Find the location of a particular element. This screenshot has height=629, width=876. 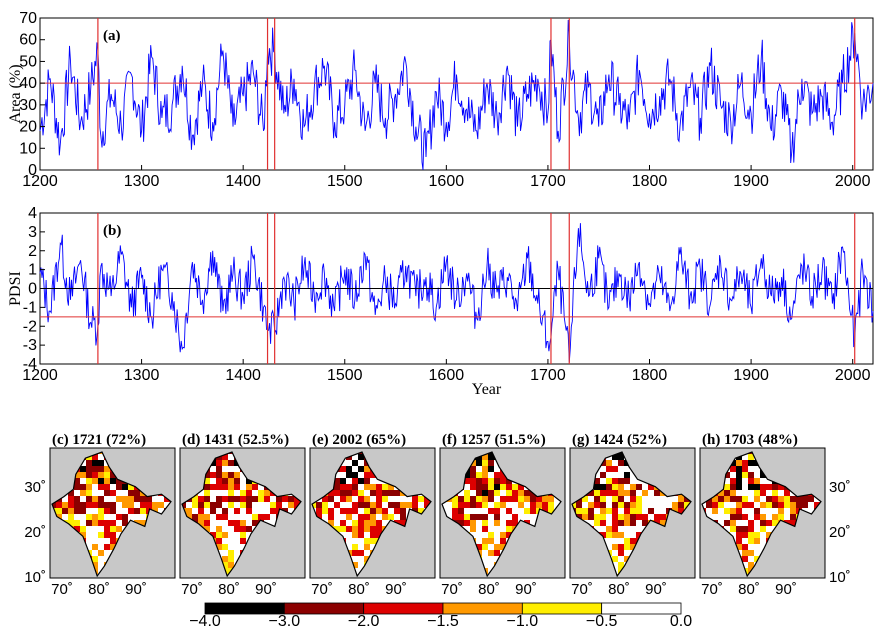

map-panel-title: (f) 1257 (51.5%) is located at coordinates (494, 440).